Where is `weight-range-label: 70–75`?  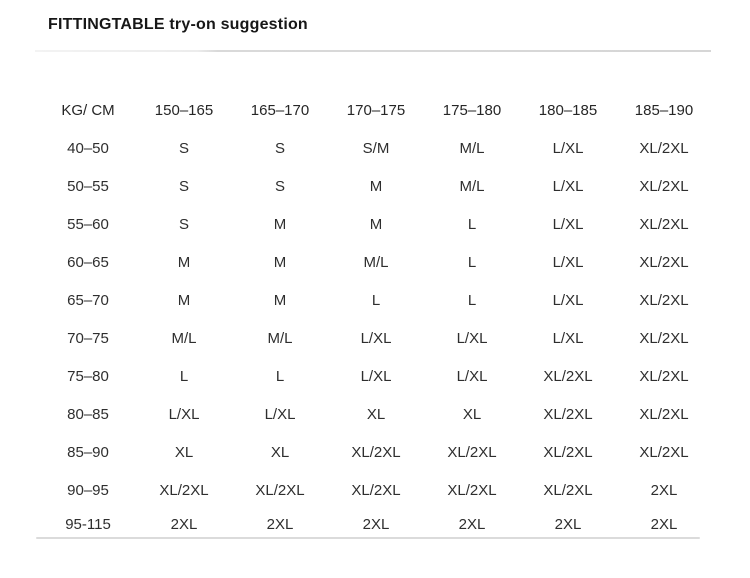
weight-range-label: 70–75 is located at coordinates (88, 338).